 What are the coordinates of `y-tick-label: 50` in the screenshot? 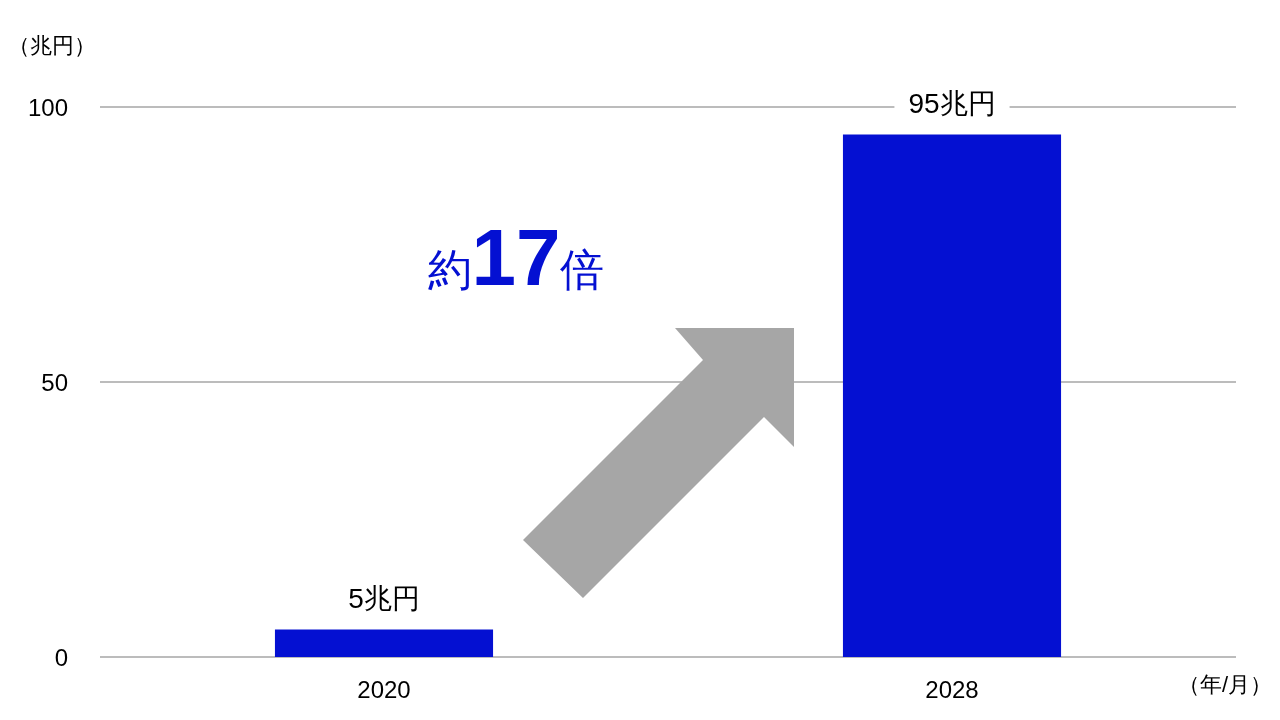 It's located at (54, 382).